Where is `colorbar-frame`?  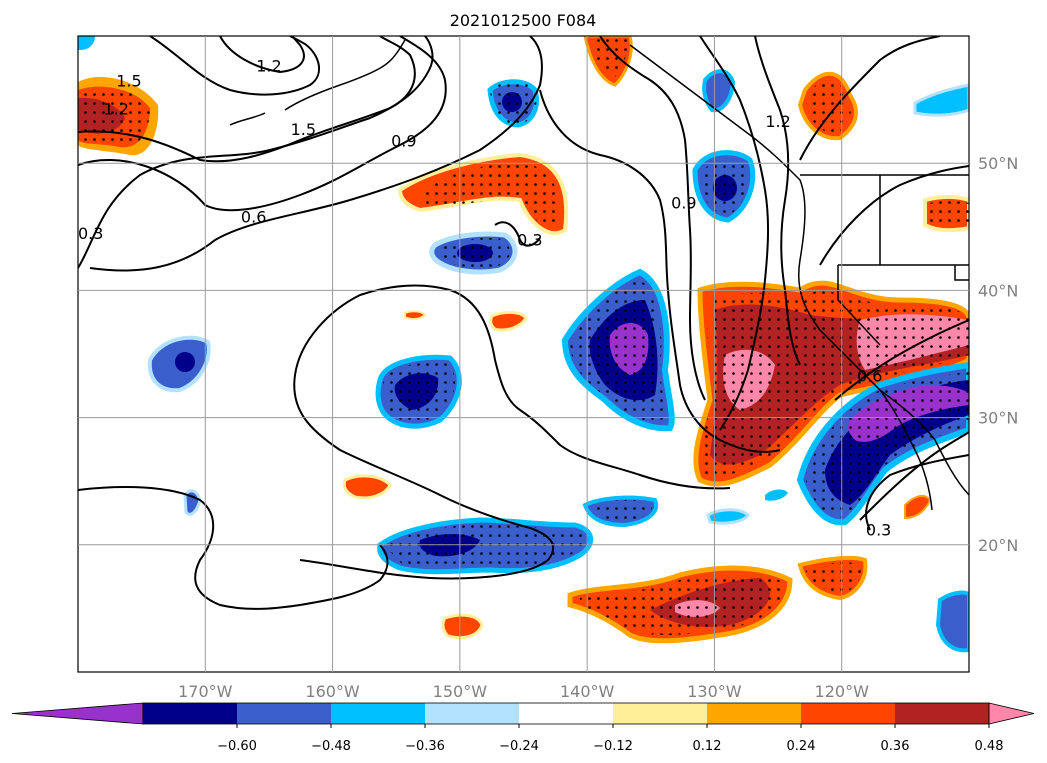
colorbar-frame is located at coordinates (566, 713).